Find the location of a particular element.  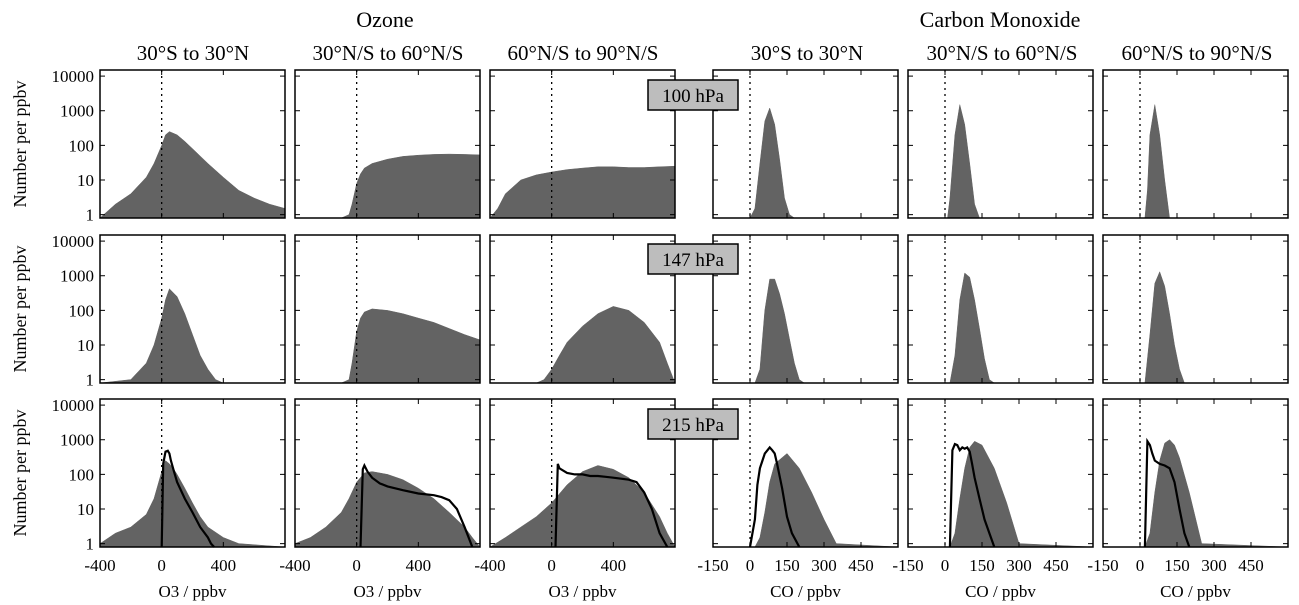

panel-co-c1-r2 is located at coordinates (805, 309).